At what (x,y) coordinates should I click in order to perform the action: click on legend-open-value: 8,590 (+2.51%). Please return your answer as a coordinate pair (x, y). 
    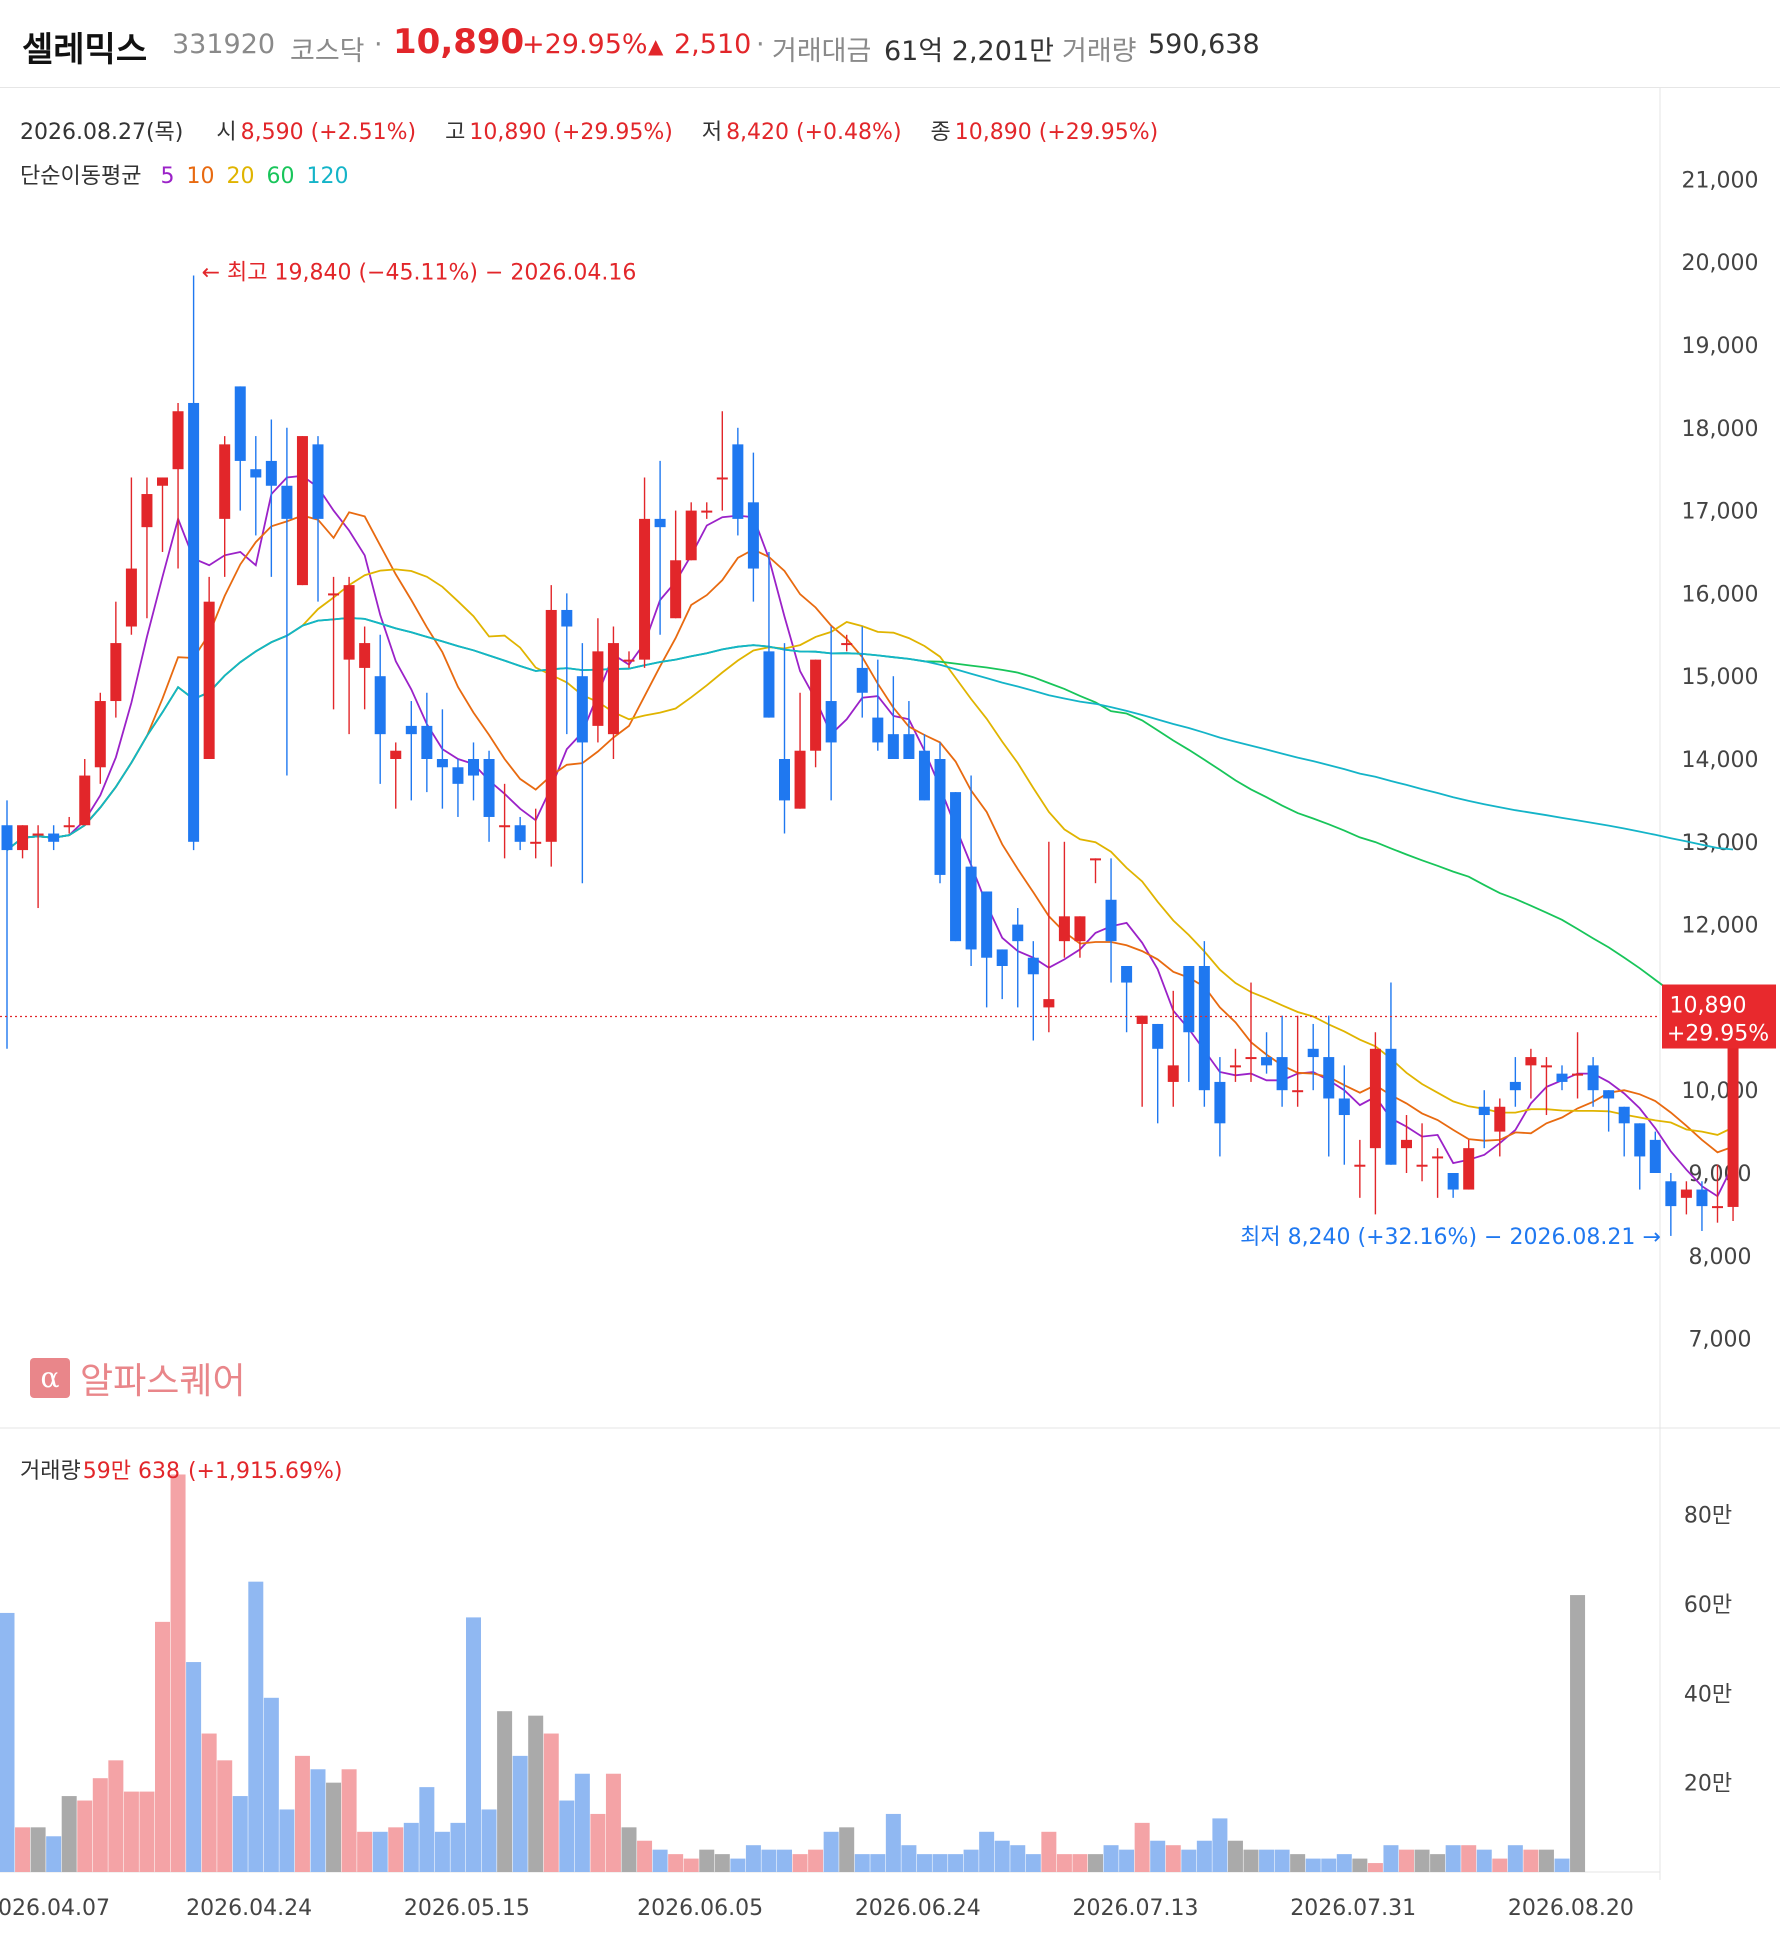
    Looking at the image, I should click on (328, 132).